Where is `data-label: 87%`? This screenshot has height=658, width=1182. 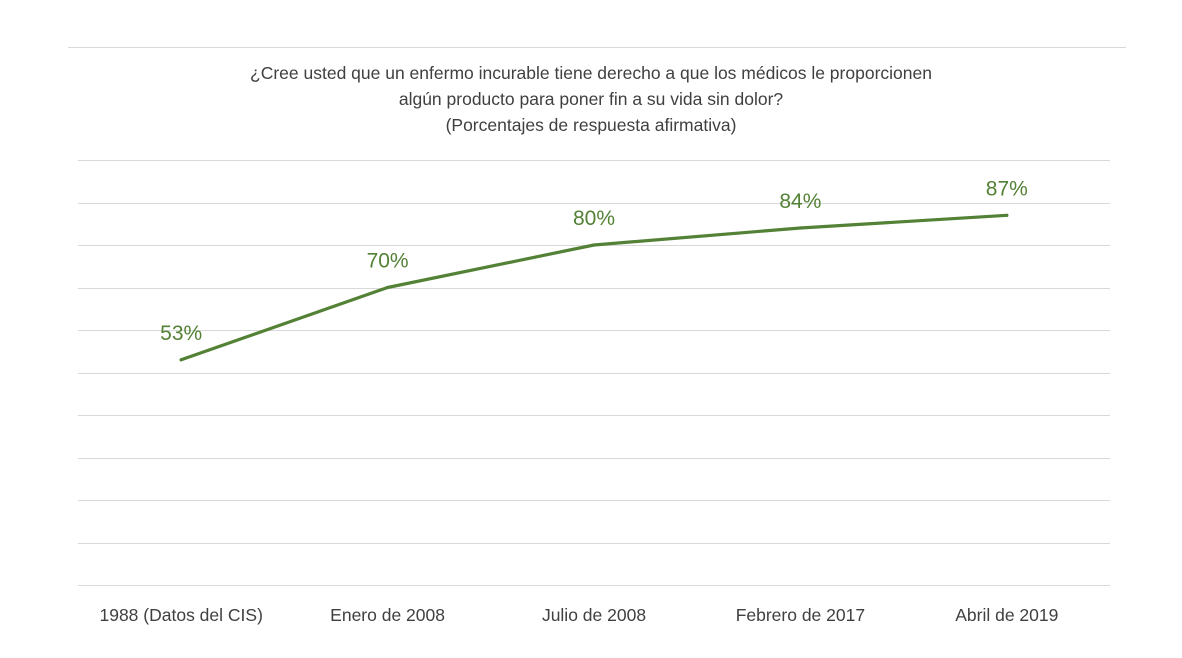
data-label: 87% is located at coordinates (1007, 188).